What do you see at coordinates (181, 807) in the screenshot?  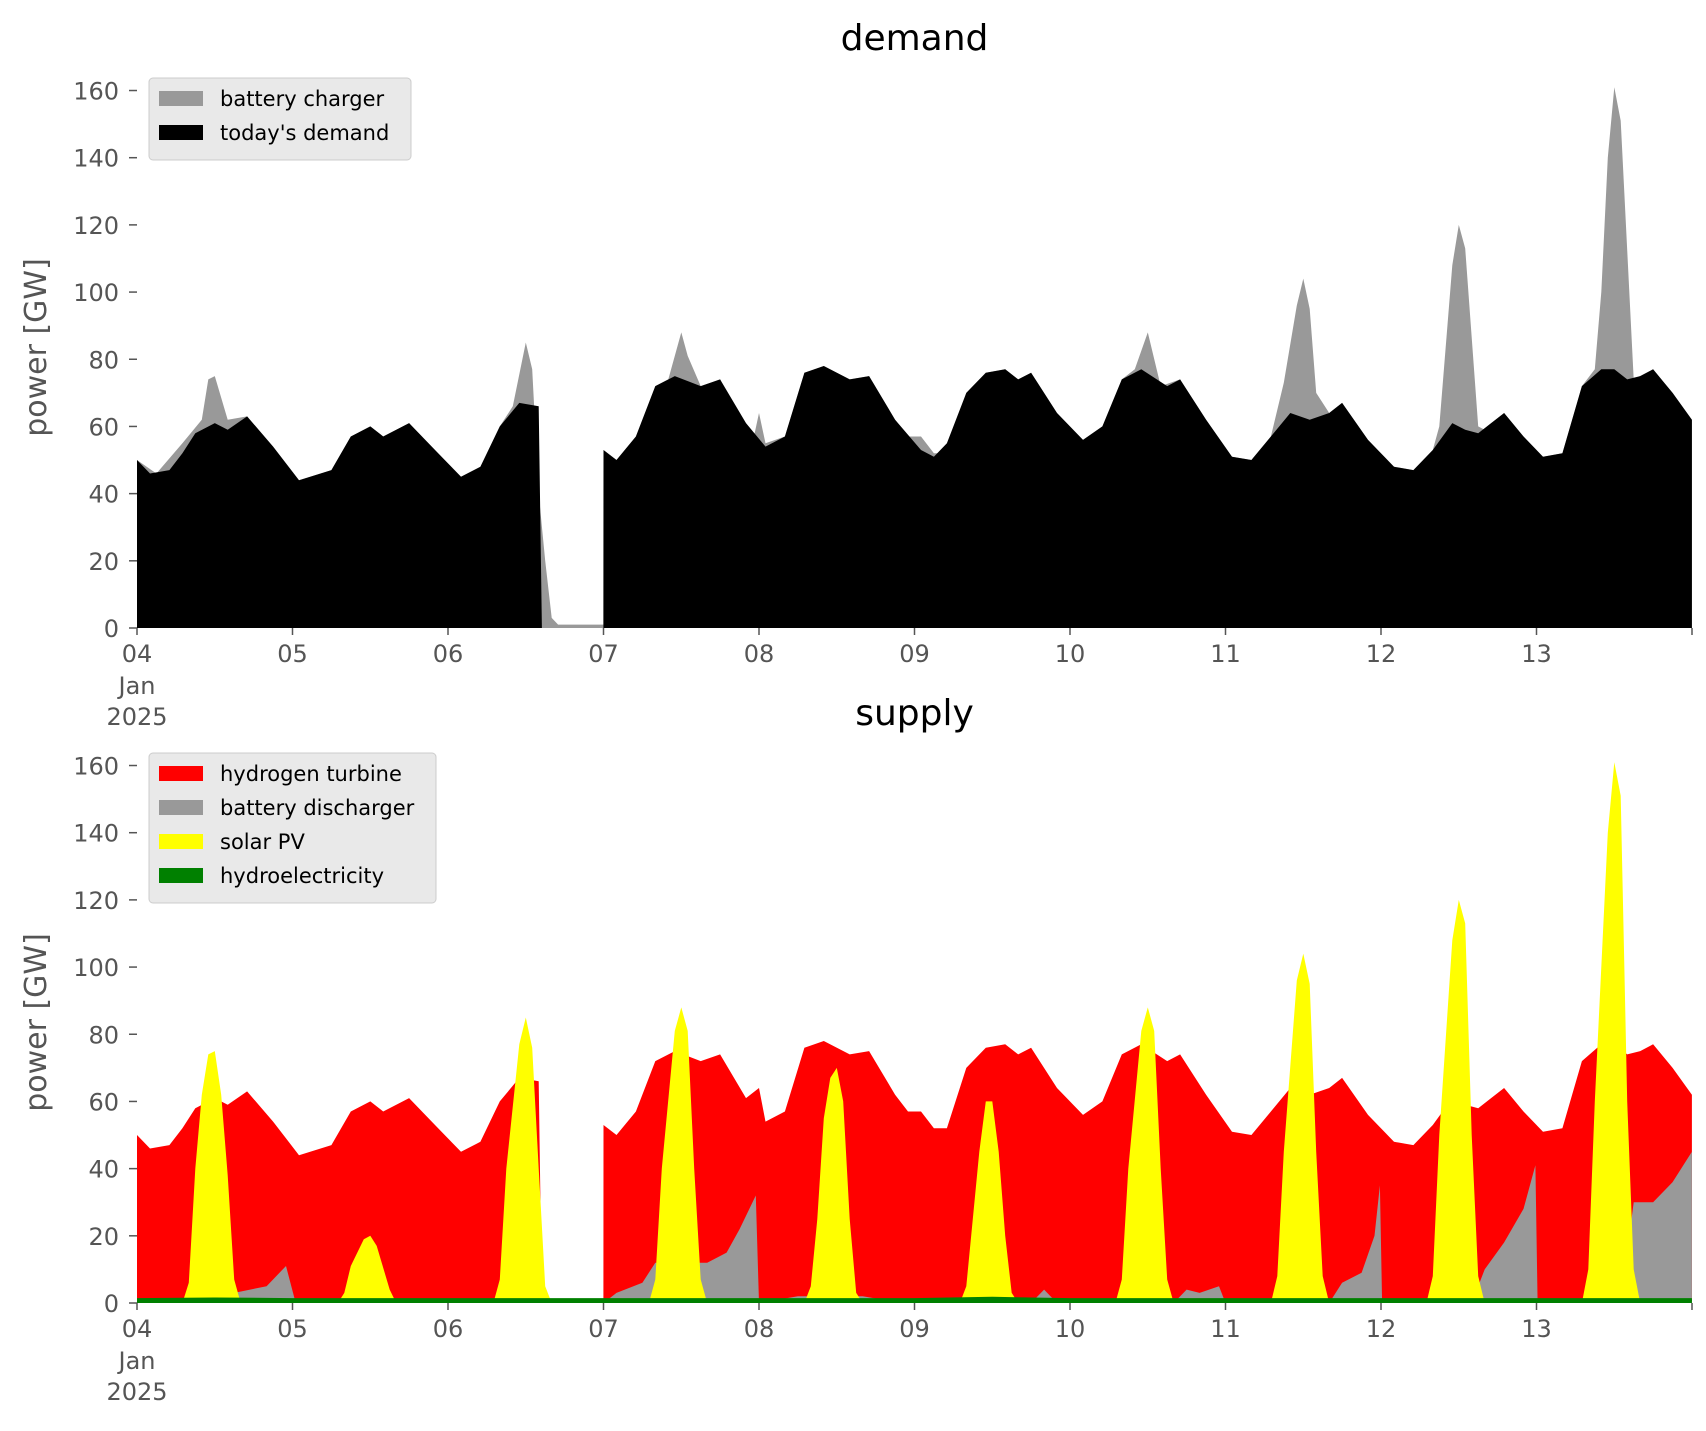 I see `legend-swatch-battery-discharger` at bounding box center [181, 807].